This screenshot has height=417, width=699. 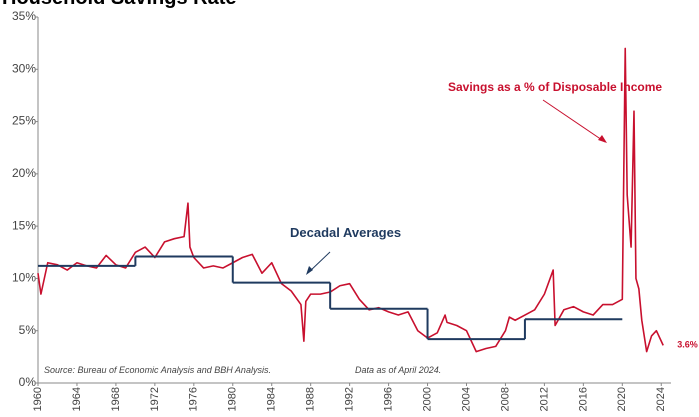 What do you see at coordinates (24, 278) in the screenshot?
I see `y-tick-label: 10%` at bounding box center [24, 278].